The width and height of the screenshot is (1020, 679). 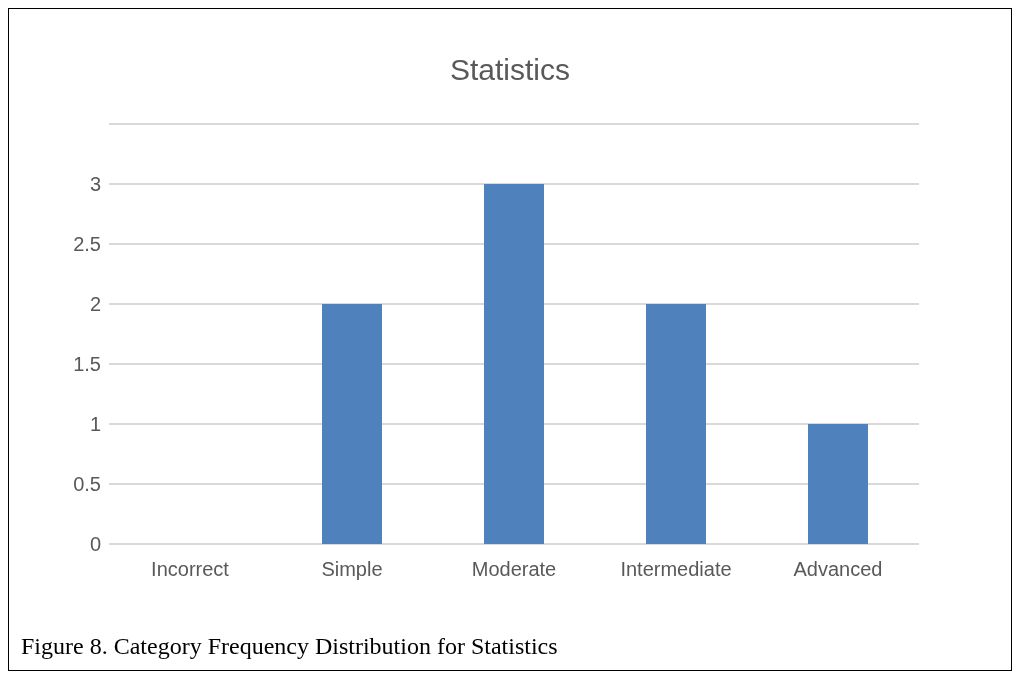 What do you see at coordinates (95, 304) in the screenshot?
I see `y-tick-label: 2` at bounding box center [95, 304].